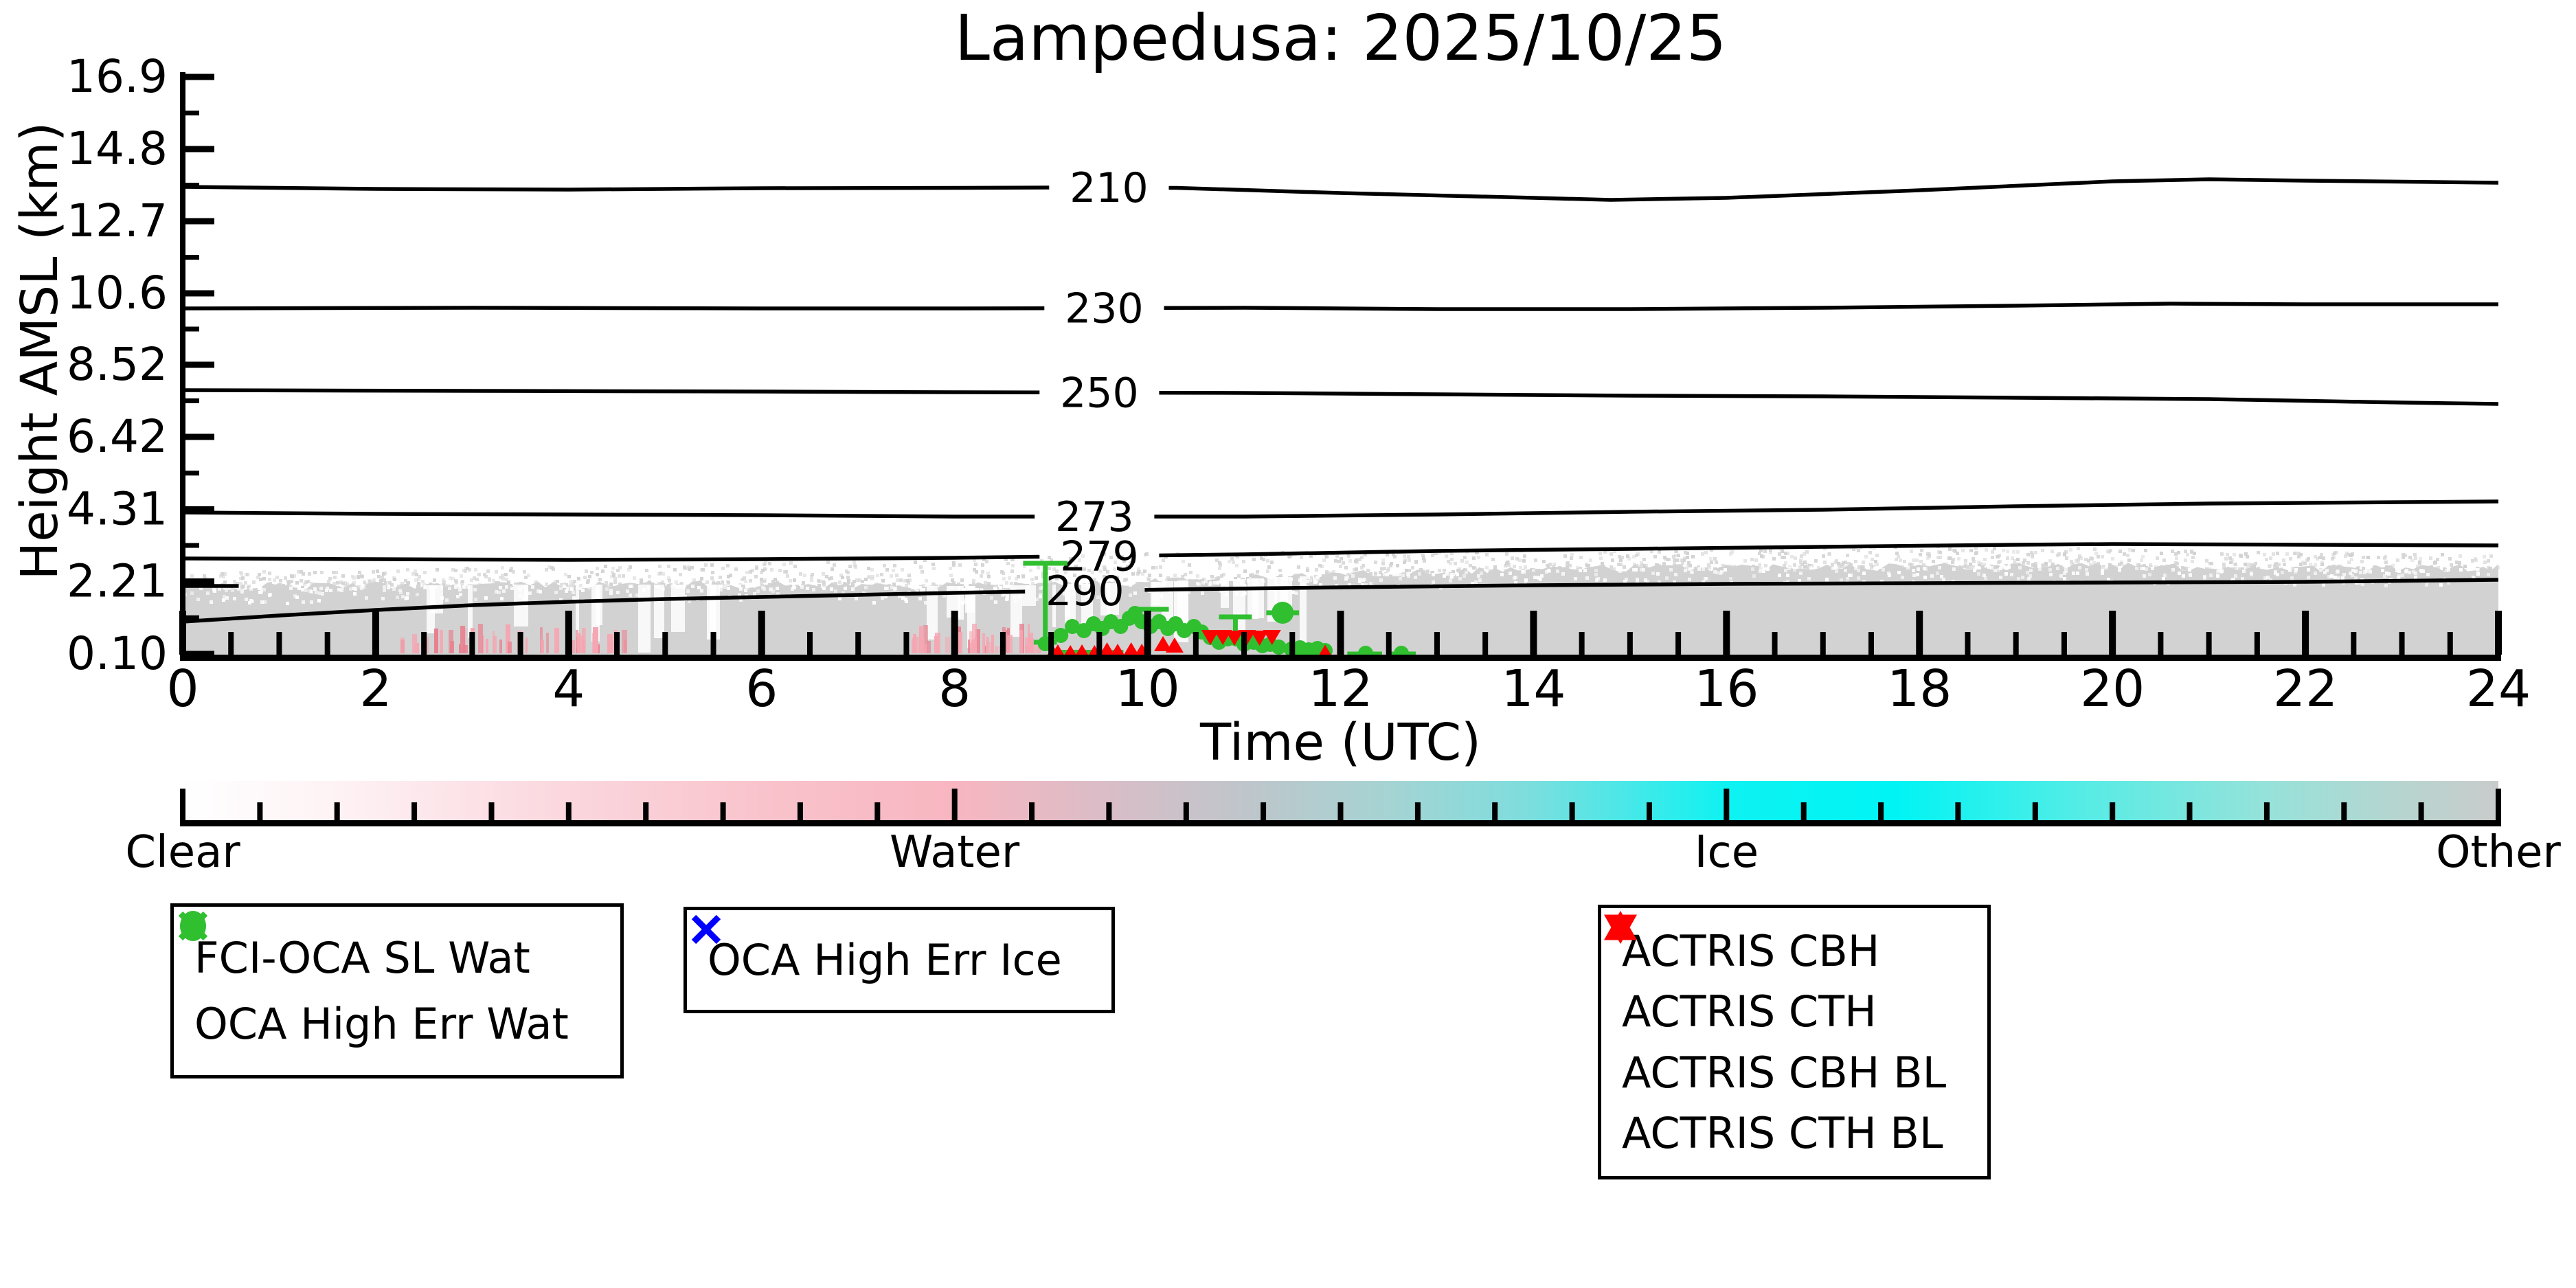 The width and height of the screenshot is (2576, 1288). Describe the element at coordinates (375, 689) in the screenshot. I see `x-tick-label: 2` at that location.